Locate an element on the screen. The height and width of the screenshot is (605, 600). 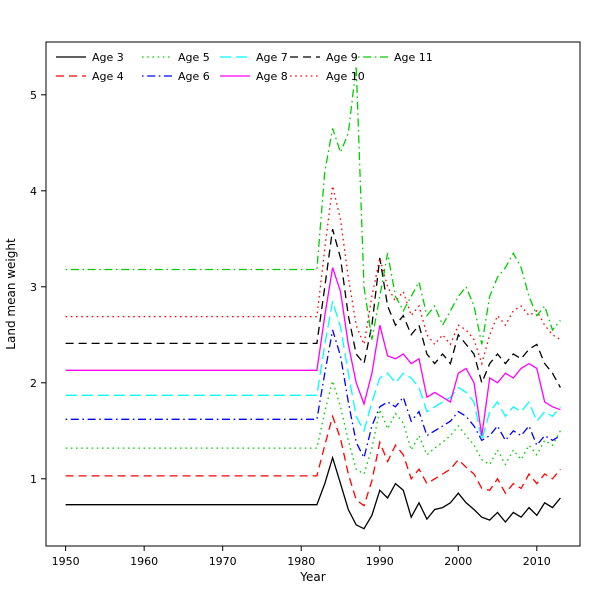
y-tick-label: 4 is located at coordinates (33, 191).